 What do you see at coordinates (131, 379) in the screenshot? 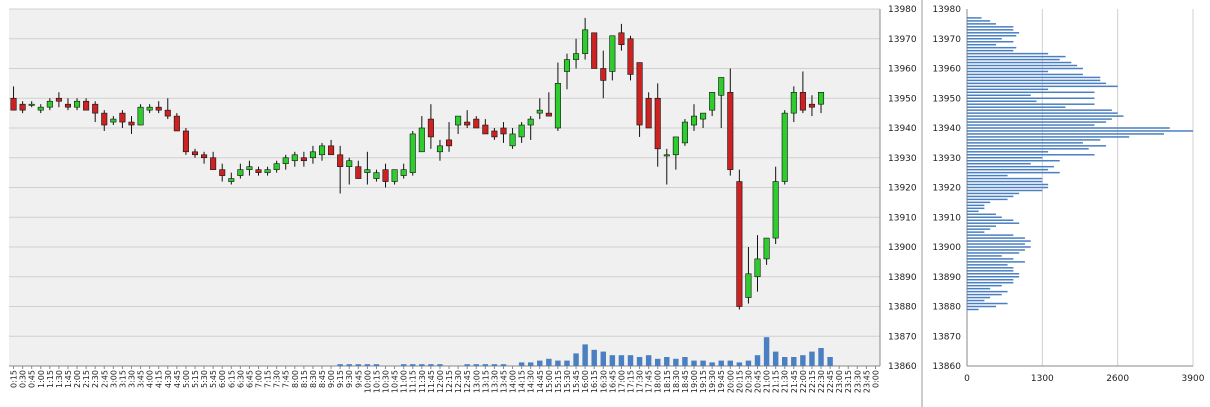
I see `x-tick-label: 3:30` at bounding box center [131, 379].